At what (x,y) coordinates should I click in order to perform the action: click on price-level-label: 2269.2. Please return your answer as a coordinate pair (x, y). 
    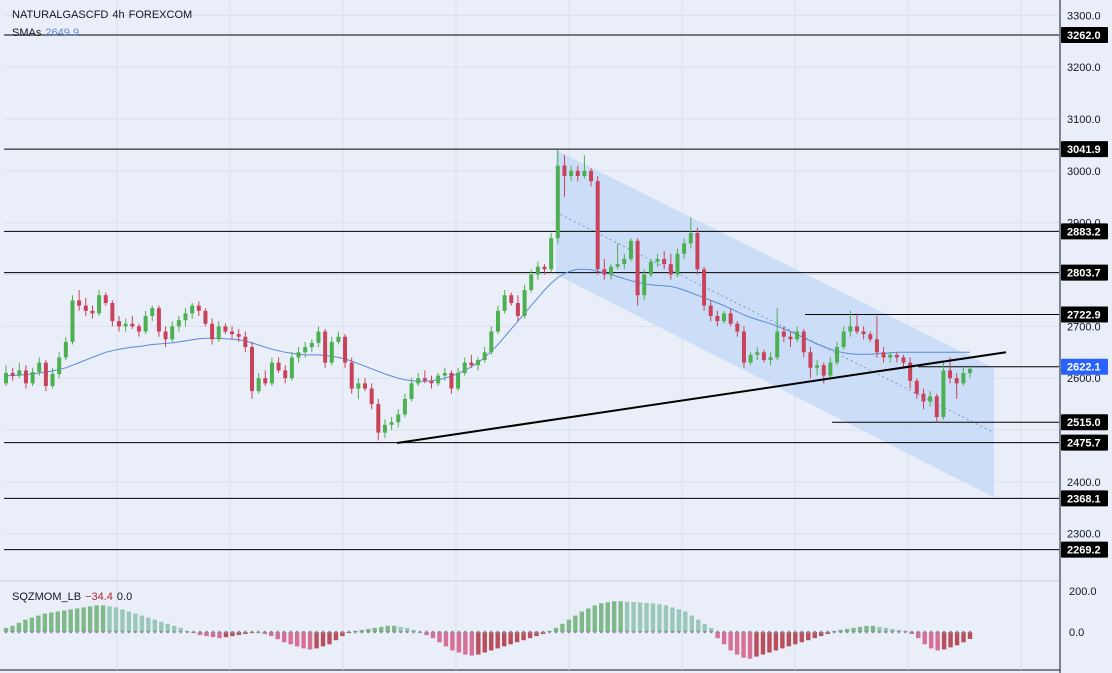
    Looking at the image, I should click on (1084, 549).